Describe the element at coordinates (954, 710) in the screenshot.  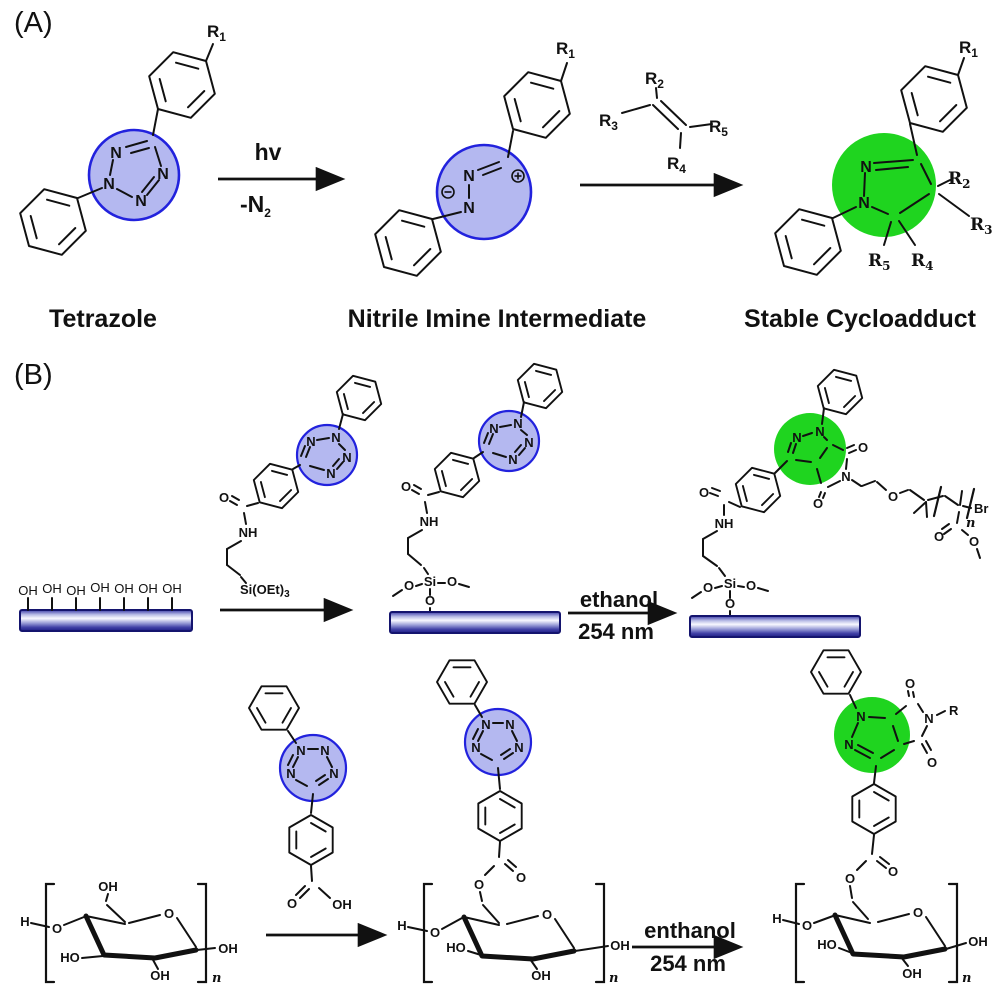
I see `r-group-label: R` at that location.